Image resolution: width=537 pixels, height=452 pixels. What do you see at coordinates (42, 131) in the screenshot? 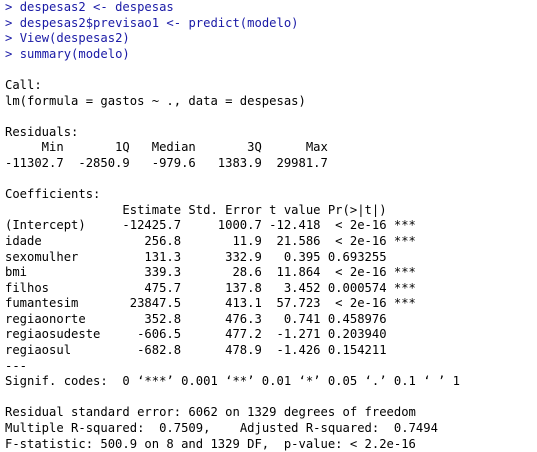
I see `residuals-header: Residuals:` at bounding box center [42, 131].